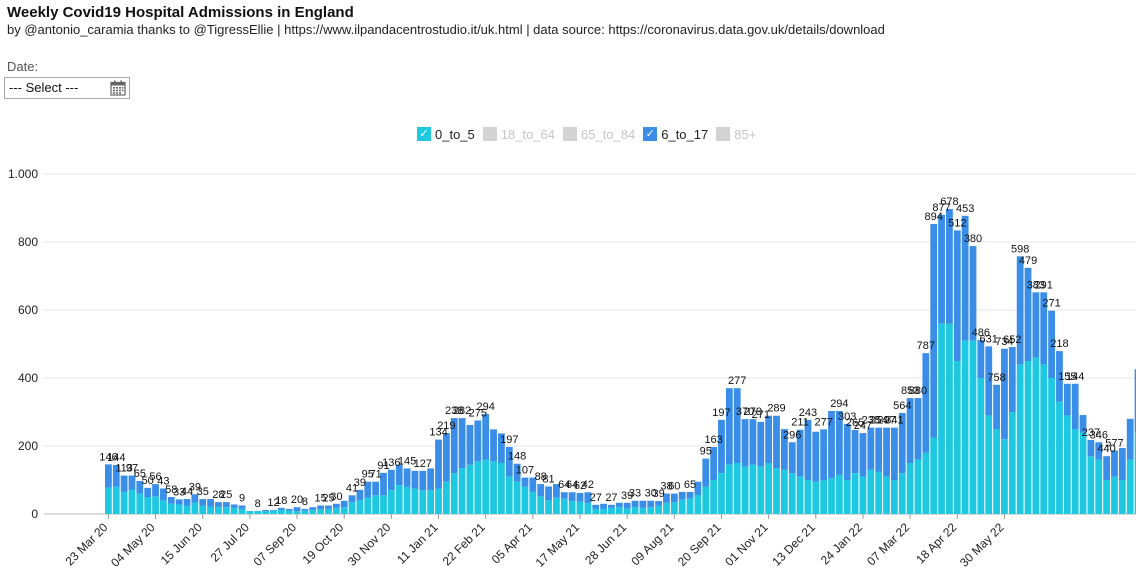 The height and width of the screenshot is (581, 1136). Describe the element at coordinates (675, 134) in the screenshot. I see `legend-item-6-to-17: ✓ 6_to_17` at that location.